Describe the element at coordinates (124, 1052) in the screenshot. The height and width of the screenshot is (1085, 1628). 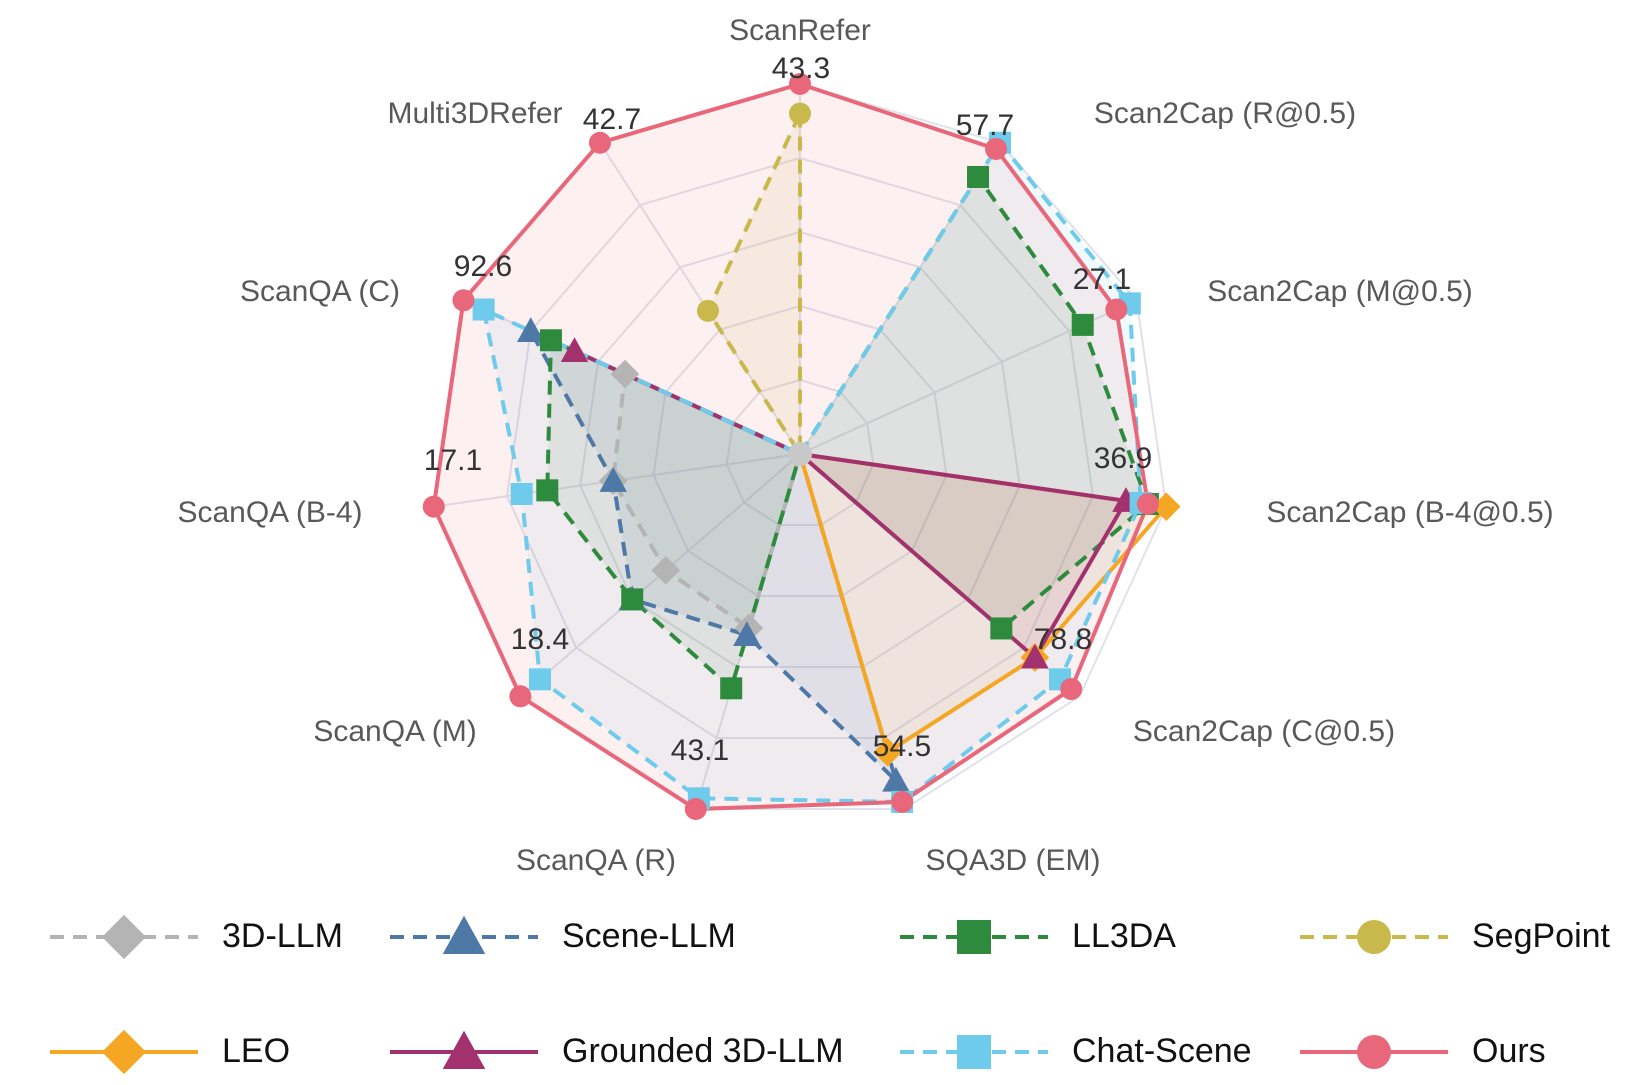
I see `legend-marker-leo` at that location.